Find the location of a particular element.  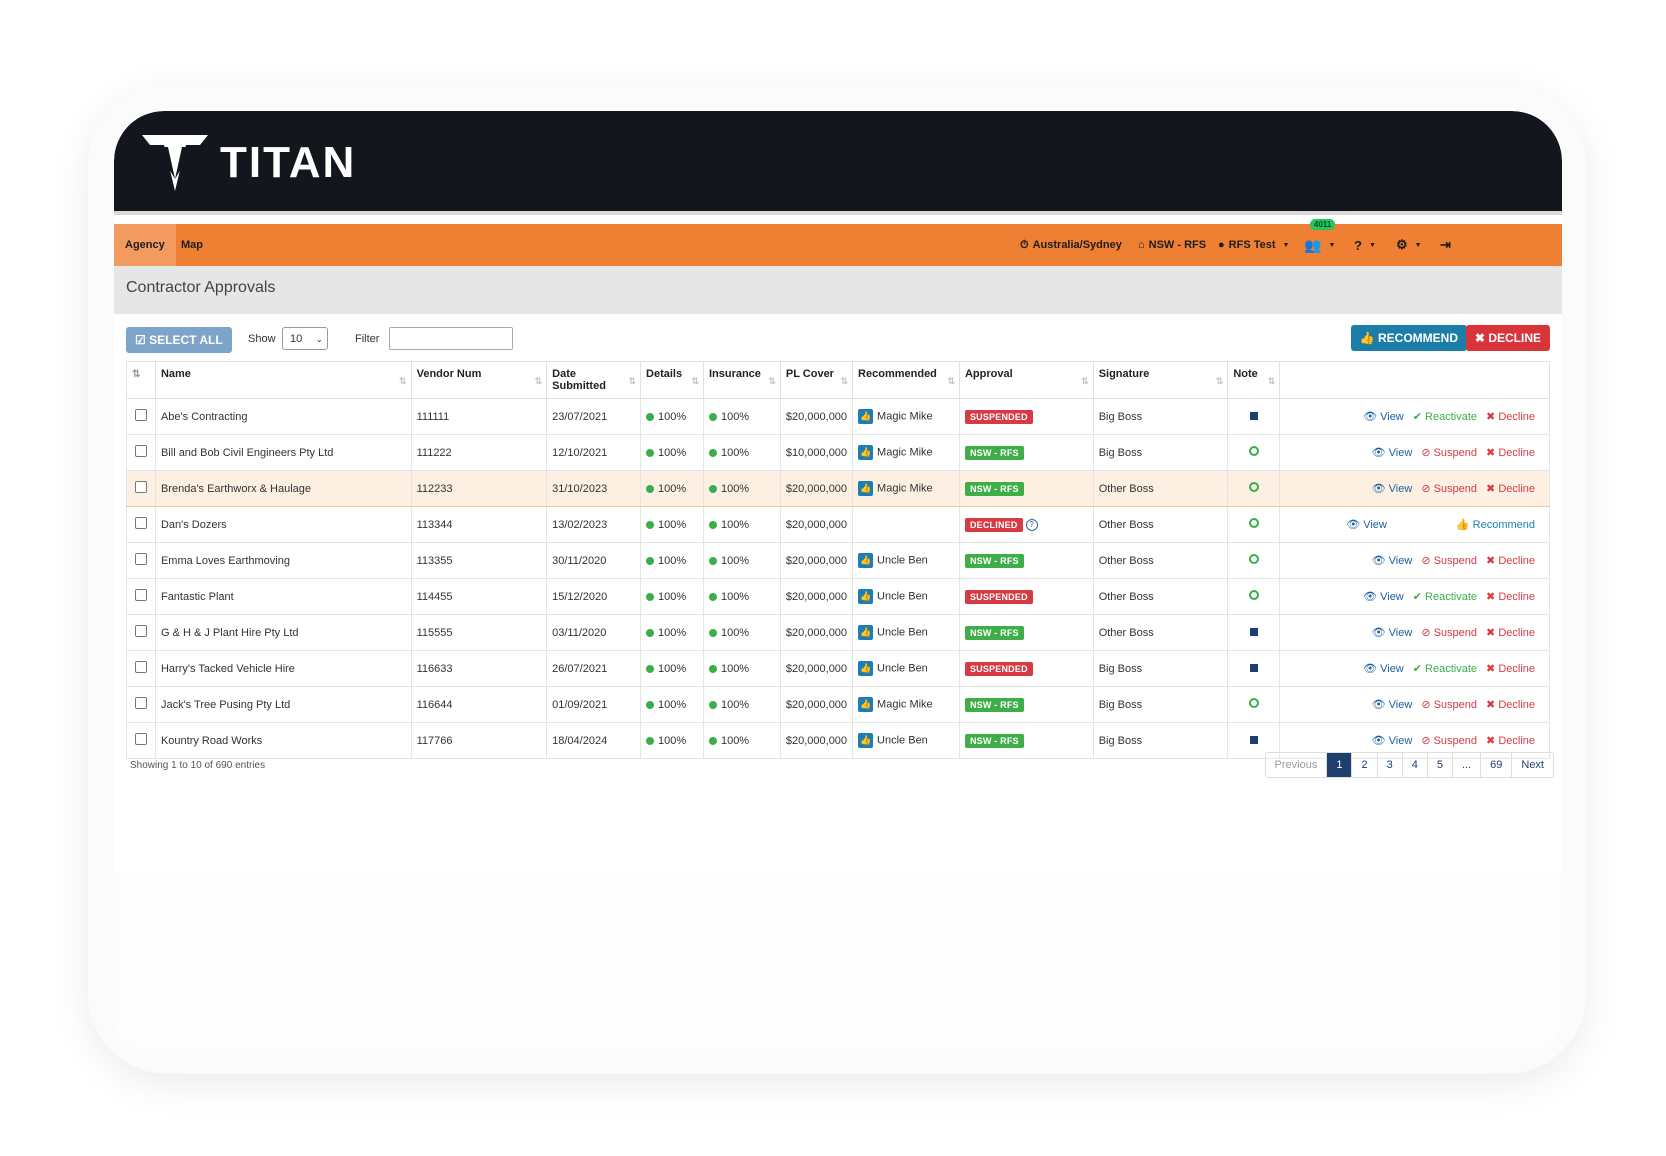

page-link: Next is located at coordinates (1532, 765).